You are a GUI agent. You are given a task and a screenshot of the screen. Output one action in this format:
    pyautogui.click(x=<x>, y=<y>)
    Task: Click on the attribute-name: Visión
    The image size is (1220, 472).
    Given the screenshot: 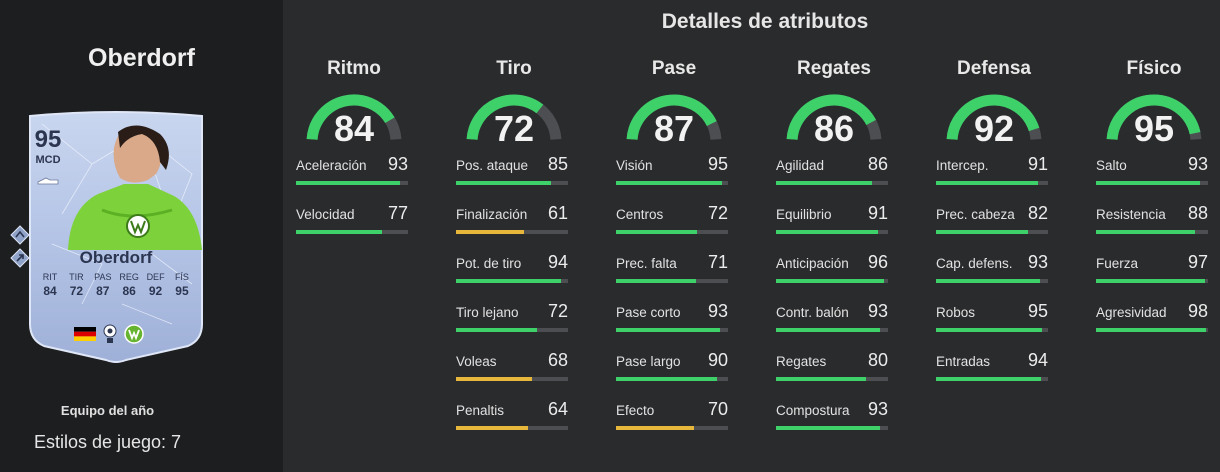 What is the action you would take?
    pyautogui.click(x=634, y=165)
    